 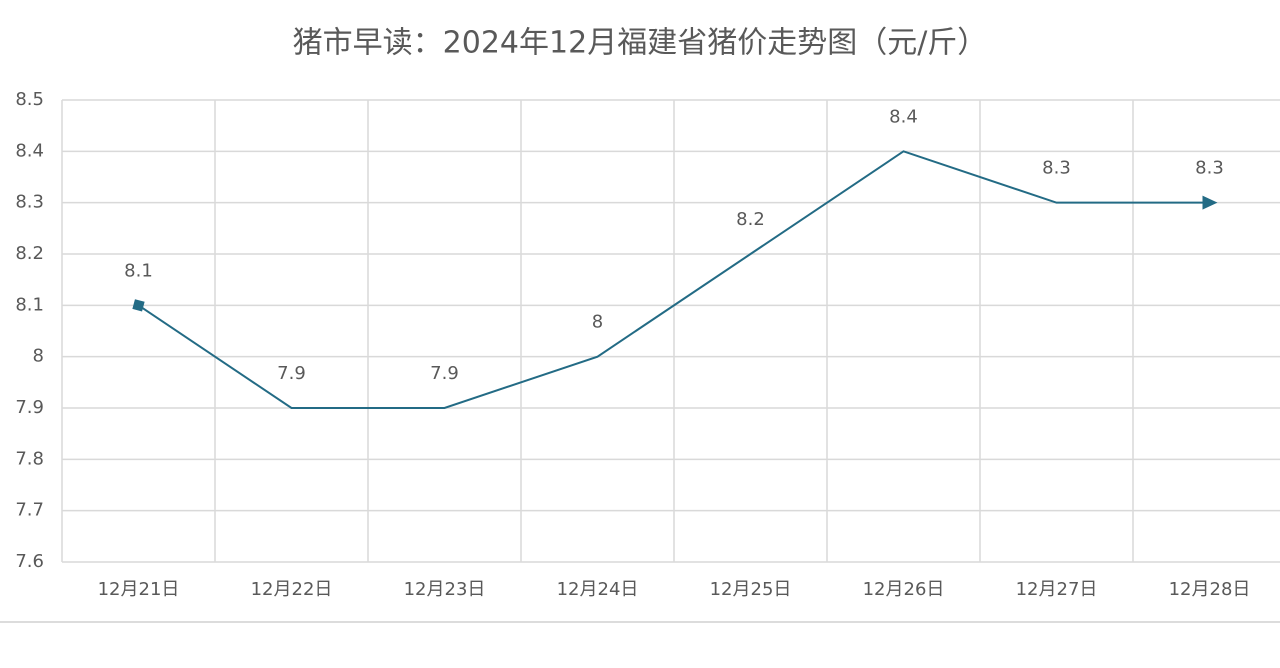 I want to click on x-tick-label: 12月26日, so click(x=904, y=589).